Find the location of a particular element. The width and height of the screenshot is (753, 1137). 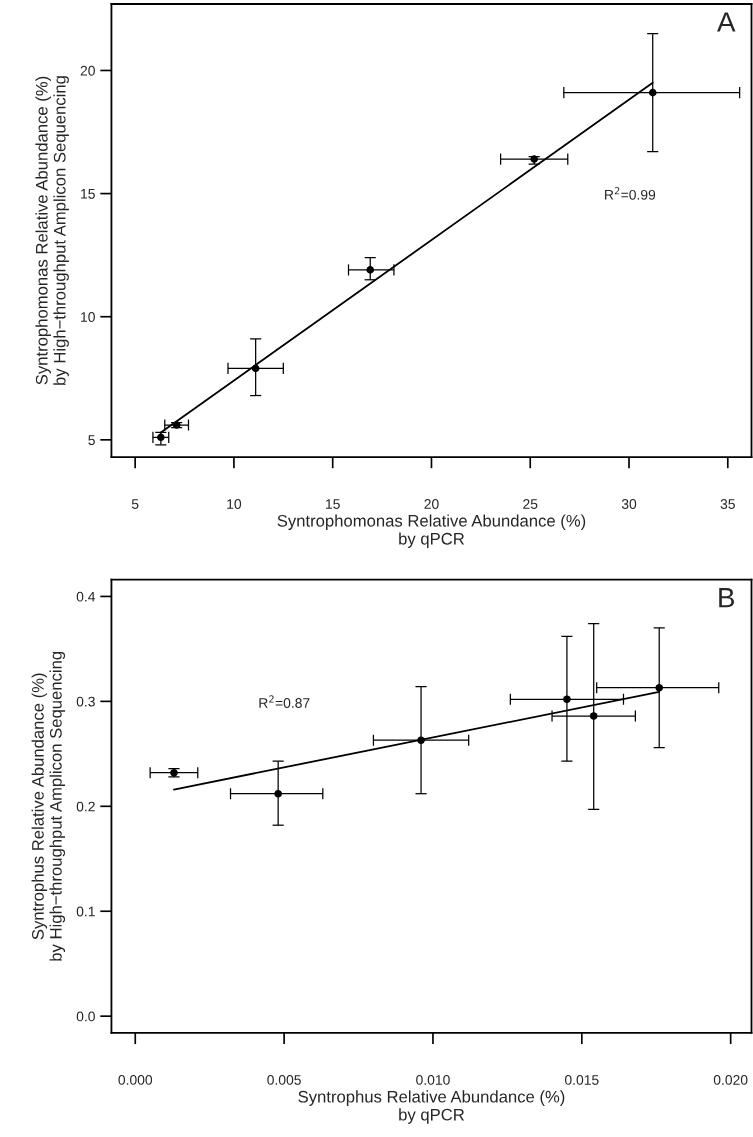

x-tick-label: 35 is located at coordinates (727, 504).